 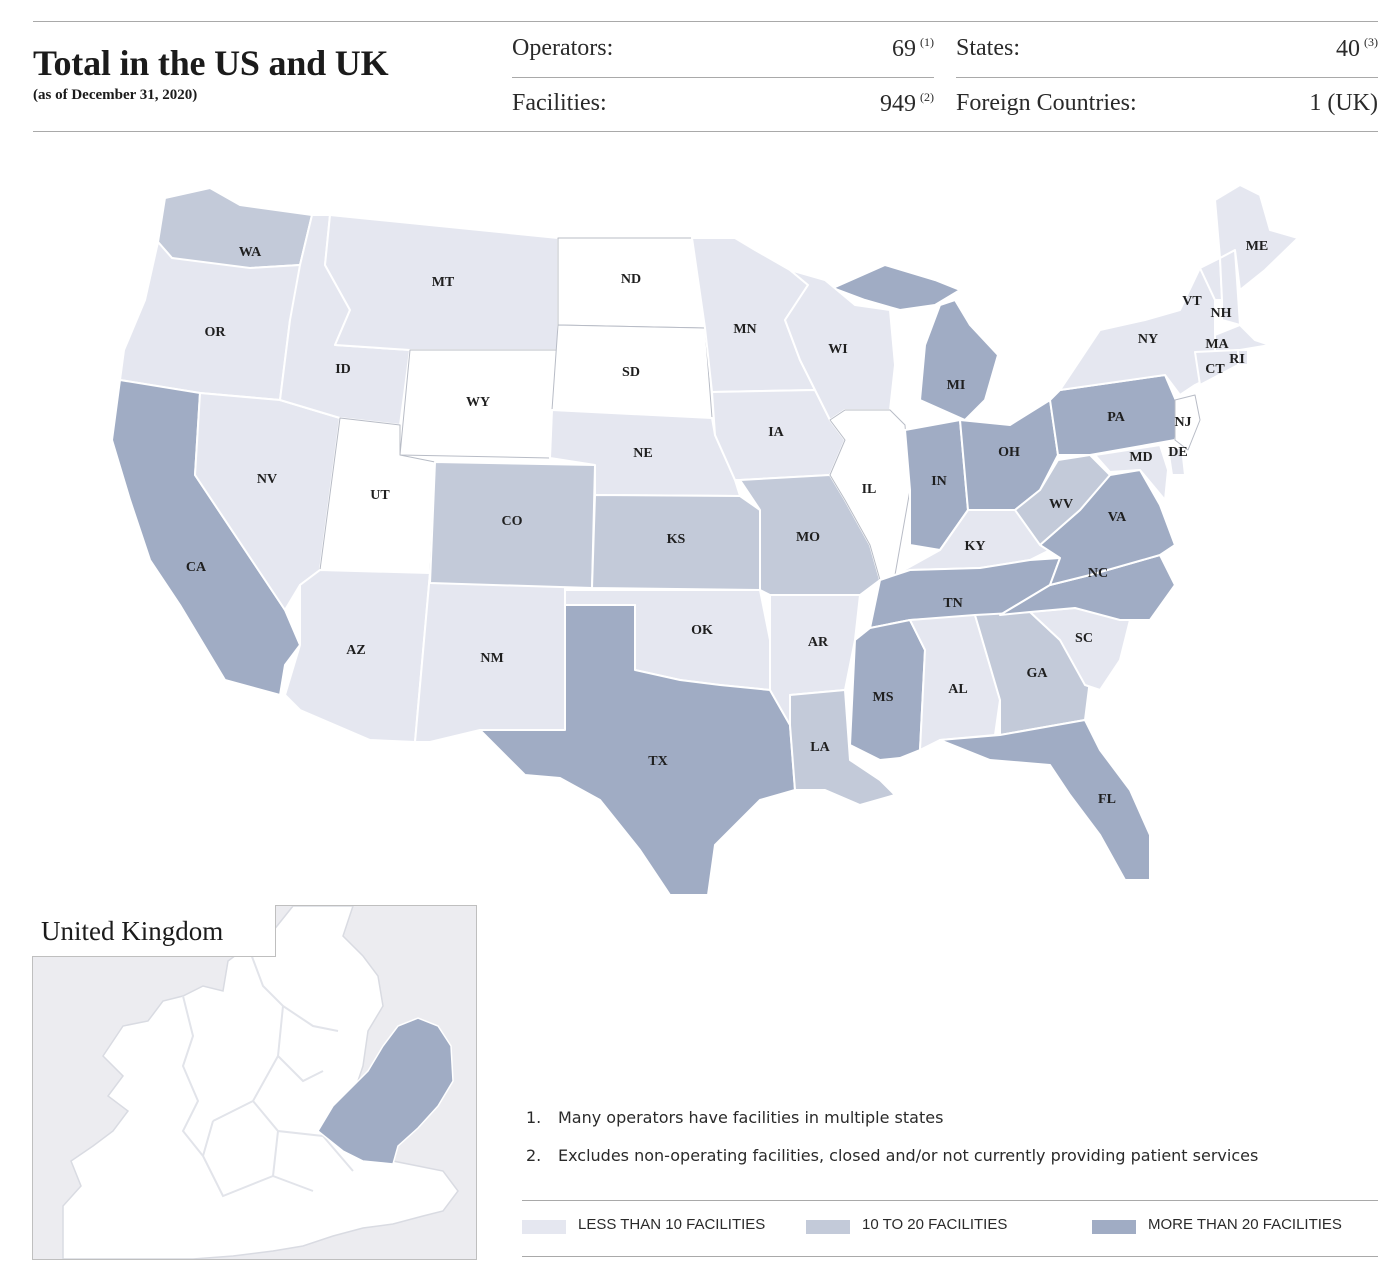 I want to click on uk-inset-label: United Kingdom, so click(x=154, y=931).